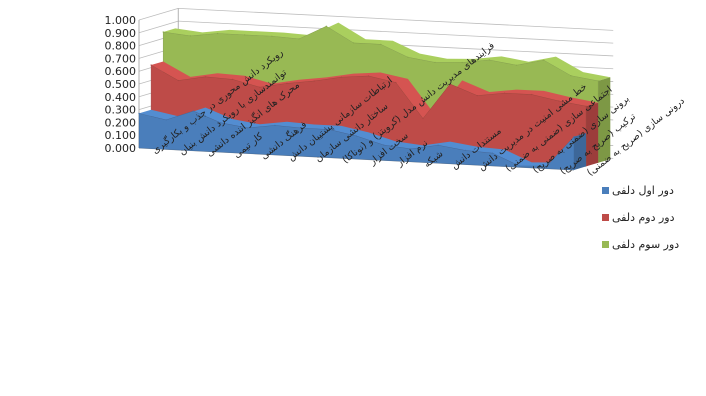 Image resolution: width=706 pixels, height=396 pixels. What do you see at coordinates (375, 90) in the screenshot?
I see `series-2-top-face` at bounding box center [375, 90].